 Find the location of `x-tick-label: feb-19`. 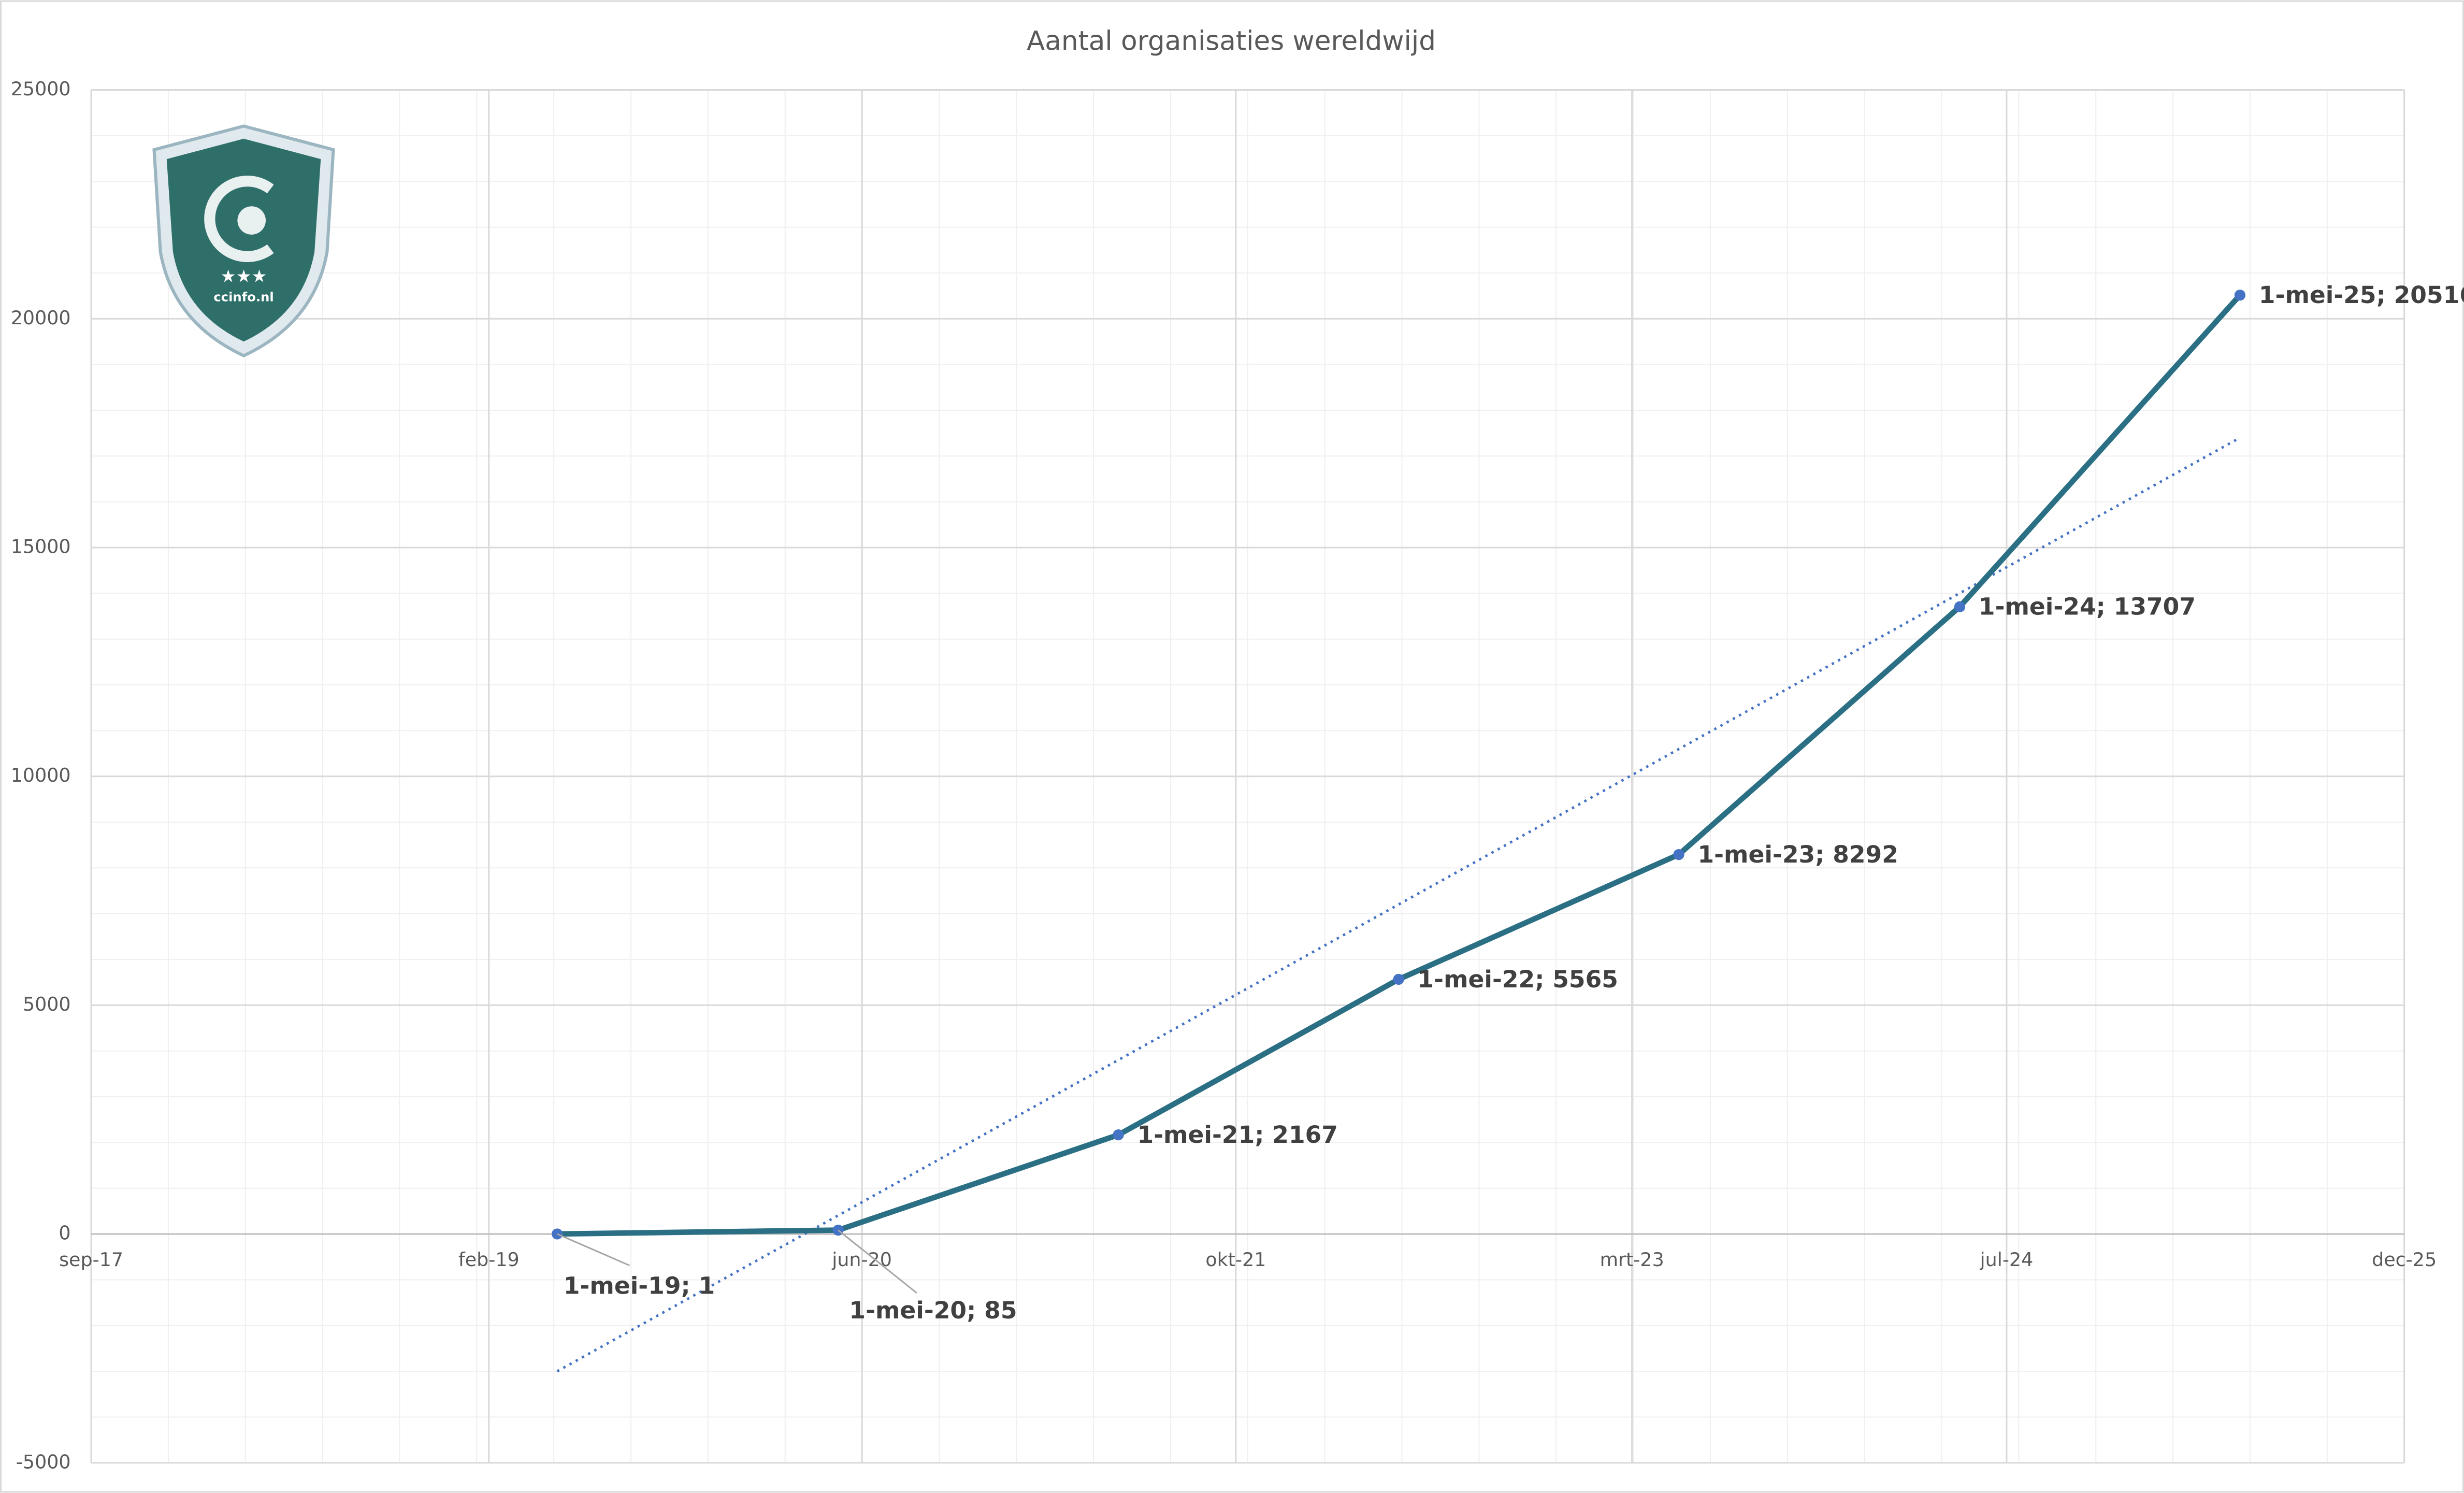

x-tick-label: feb-19 is located at coordinates (489, 1259).